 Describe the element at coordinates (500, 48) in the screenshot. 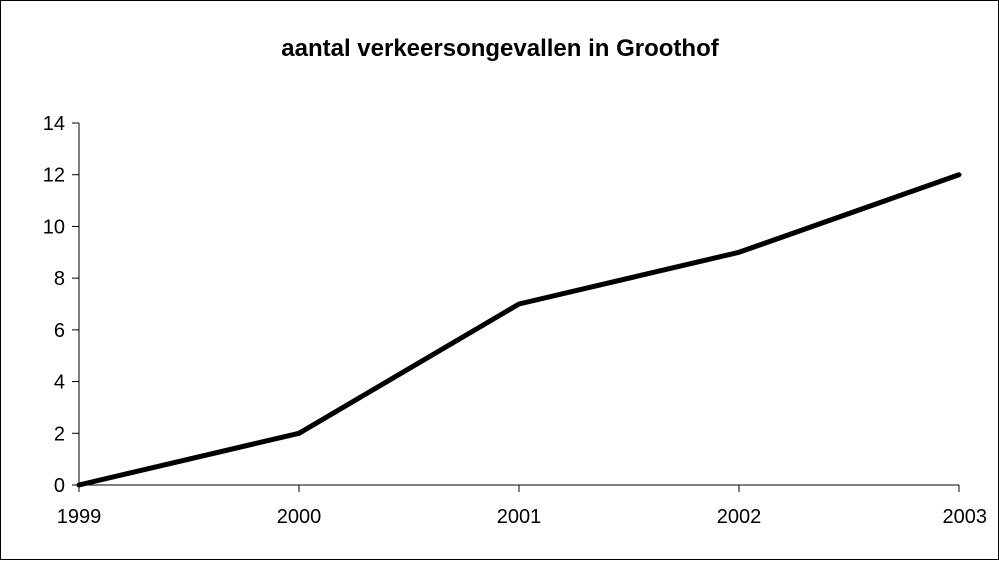

I see `chart-title: aantal verkeersongevallen in Groothof` at that location.